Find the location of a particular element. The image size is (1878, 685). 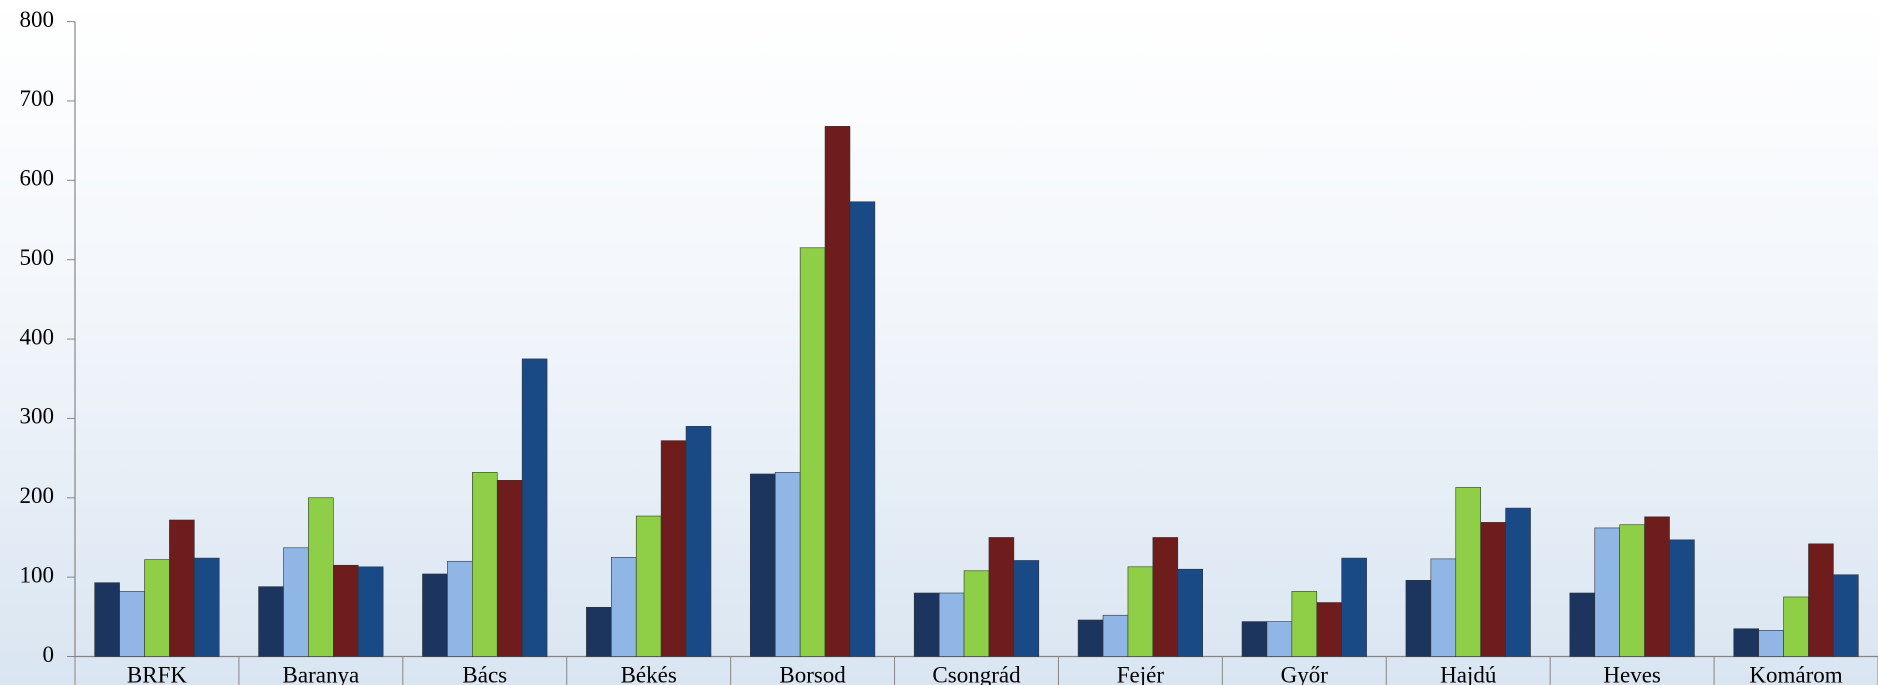

y-tick-label: 400 is located at coordinates (37, 336).